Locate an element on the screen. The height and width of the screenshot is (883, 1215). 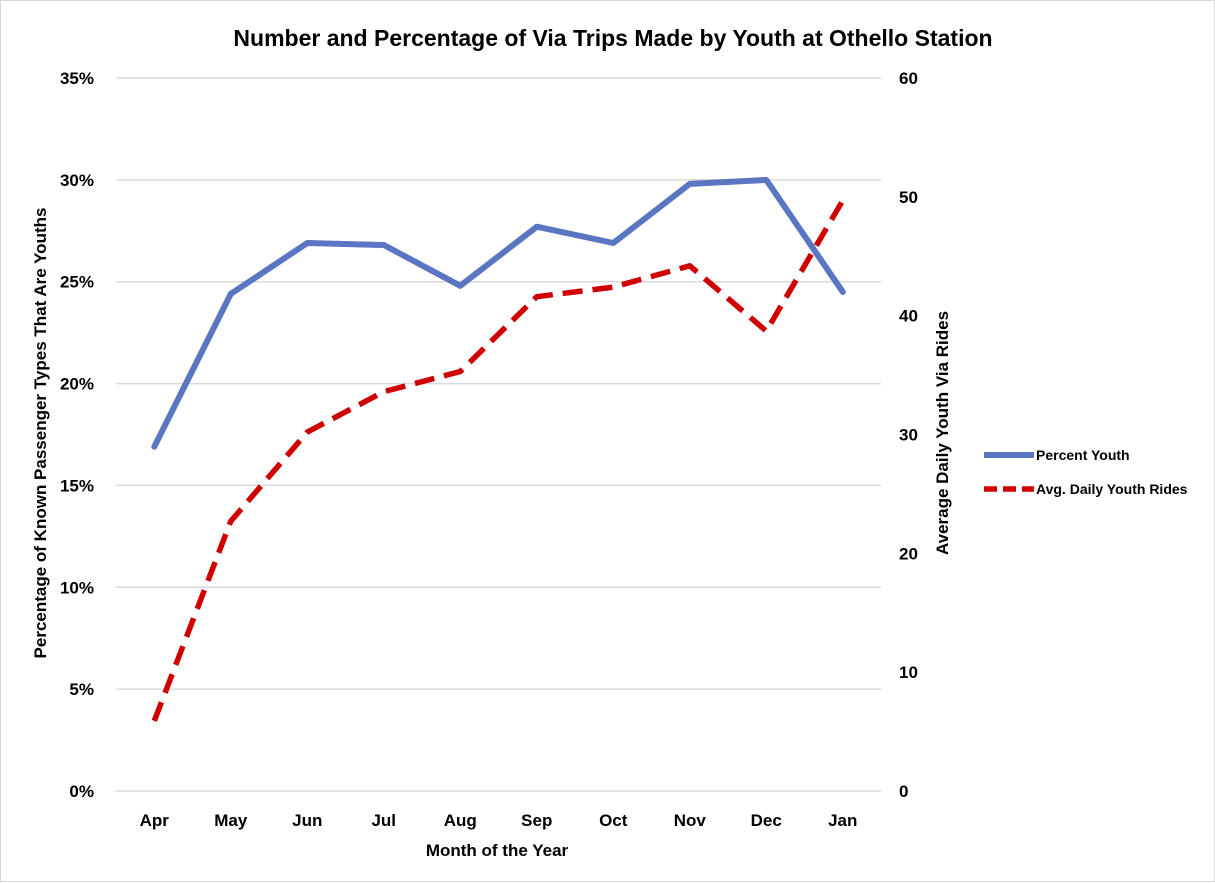
right-axis-ticks: 0 10 20 30 40 50 60 is located at coordinates (908, 435).